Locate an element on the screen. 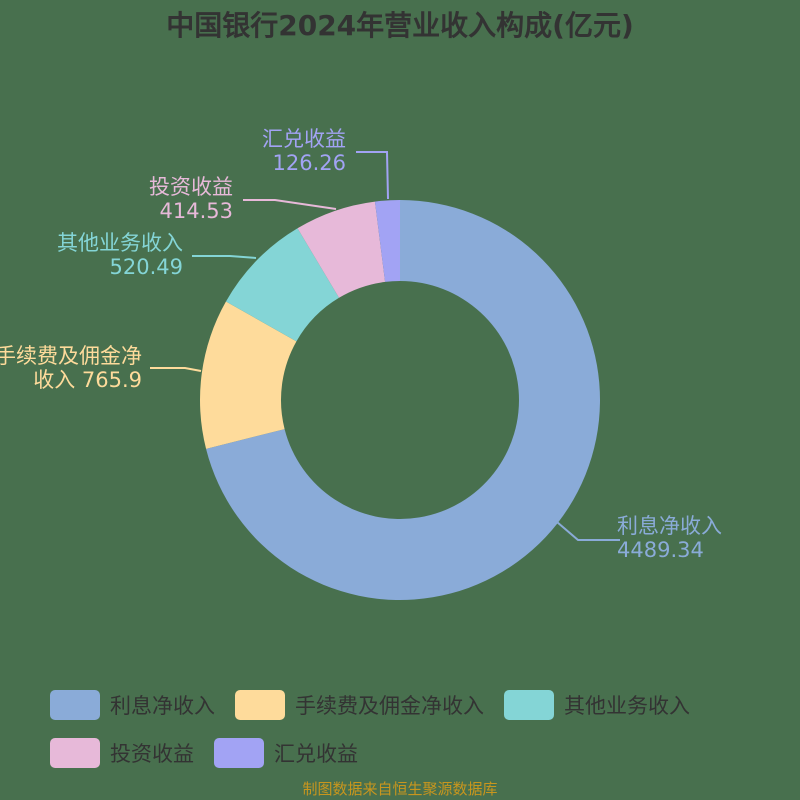 This screenshot has width=800, height=800. leader-line-invest is located at coordinates (290, 204).